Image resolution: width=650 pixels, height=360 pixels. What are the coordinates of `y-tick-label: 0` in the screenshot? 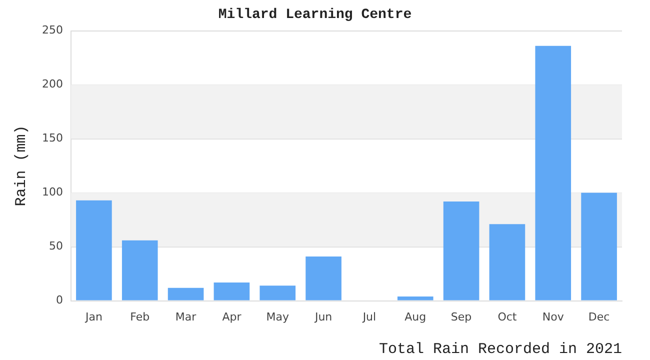 It's located at (59, 300).